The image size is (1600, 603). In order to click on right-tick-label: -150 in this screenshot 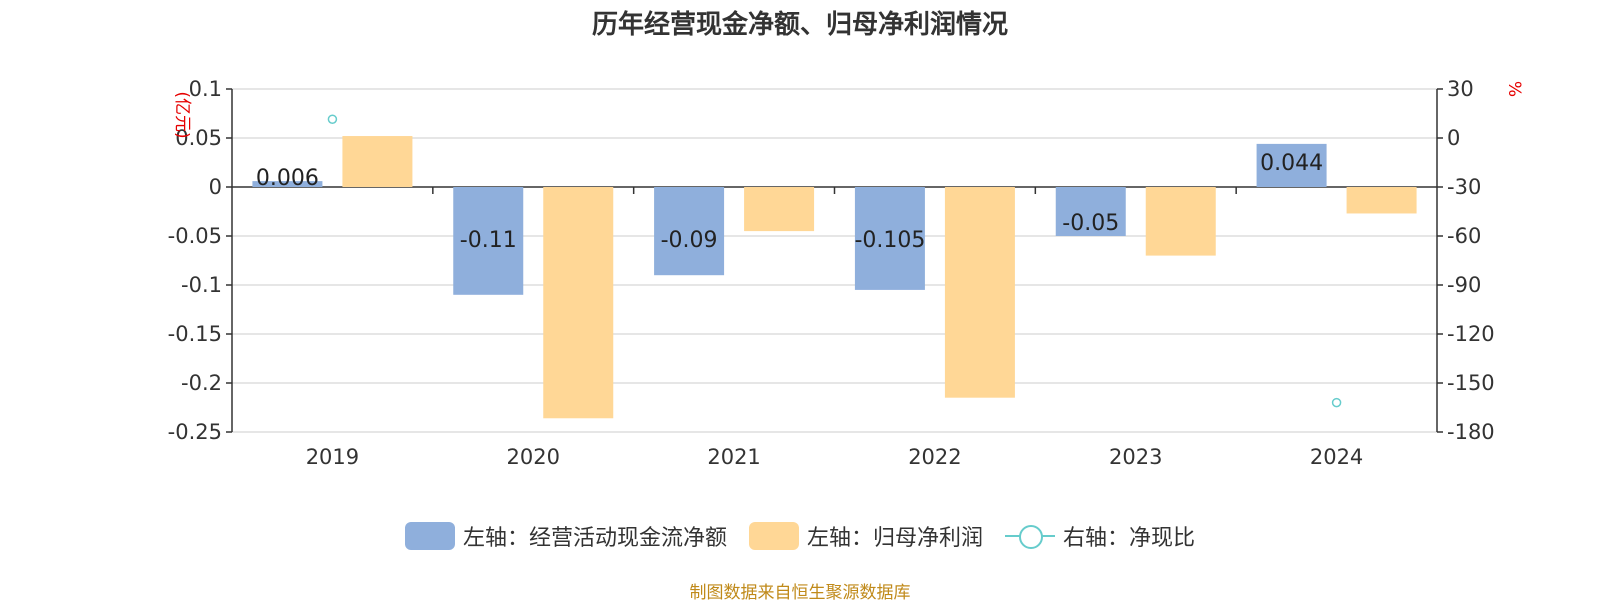, I will do `click(1471, 383)`.